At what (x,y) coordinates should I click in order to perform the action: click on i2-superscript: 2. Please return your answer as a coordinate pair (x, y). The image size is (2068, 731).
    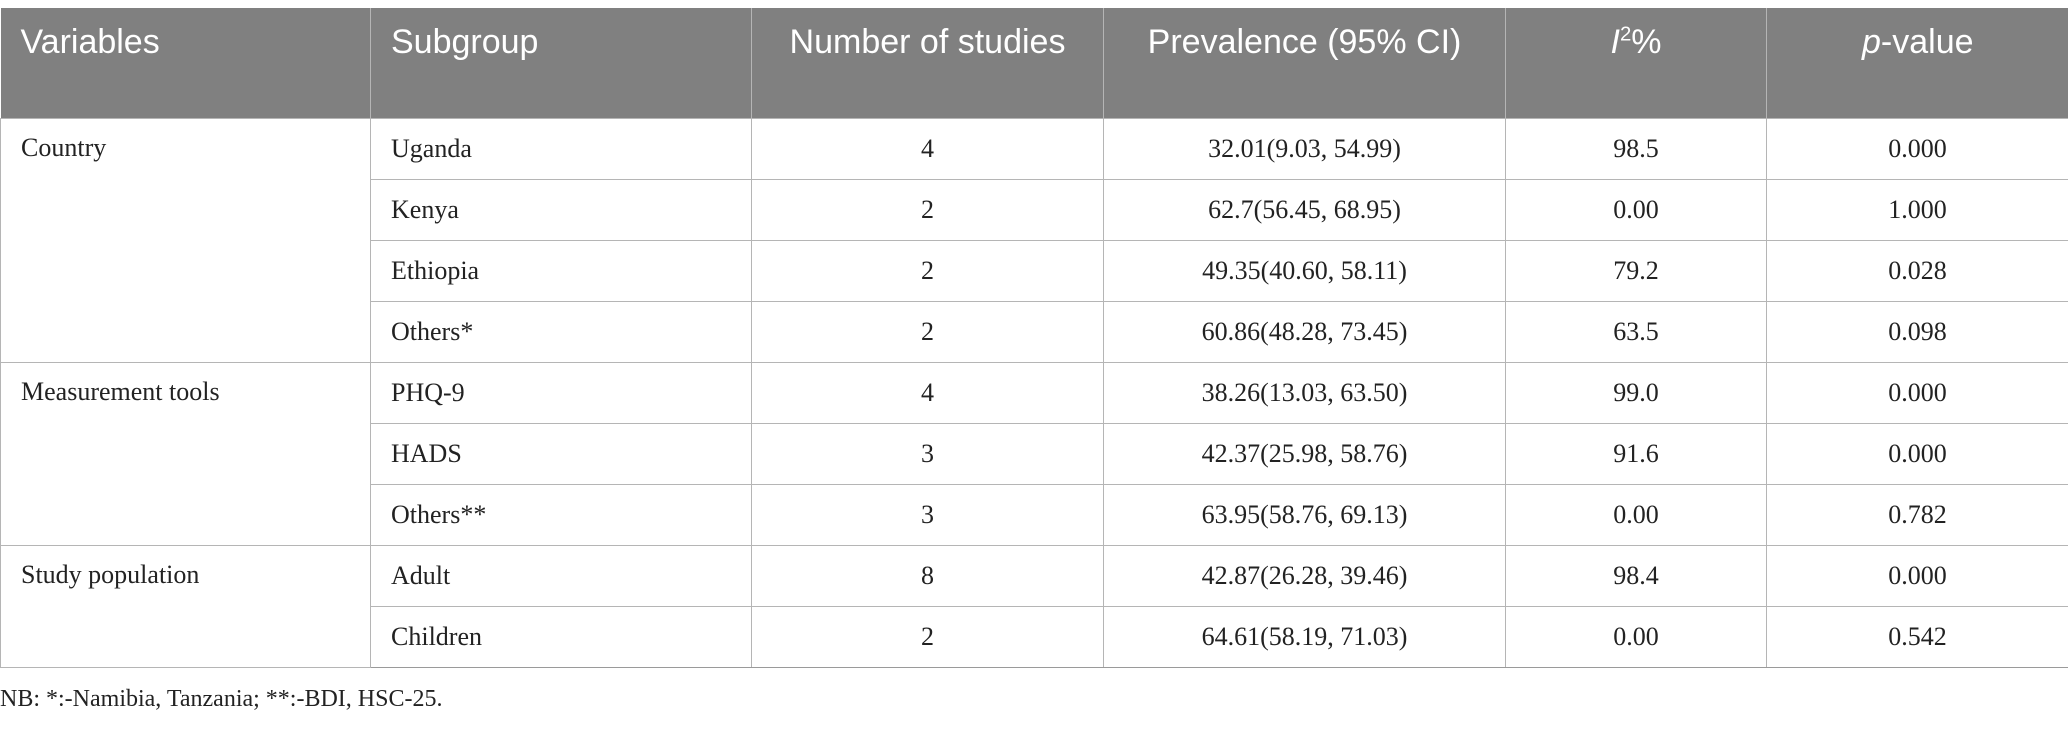
    Looking at the image, I should click on (1625, 34).